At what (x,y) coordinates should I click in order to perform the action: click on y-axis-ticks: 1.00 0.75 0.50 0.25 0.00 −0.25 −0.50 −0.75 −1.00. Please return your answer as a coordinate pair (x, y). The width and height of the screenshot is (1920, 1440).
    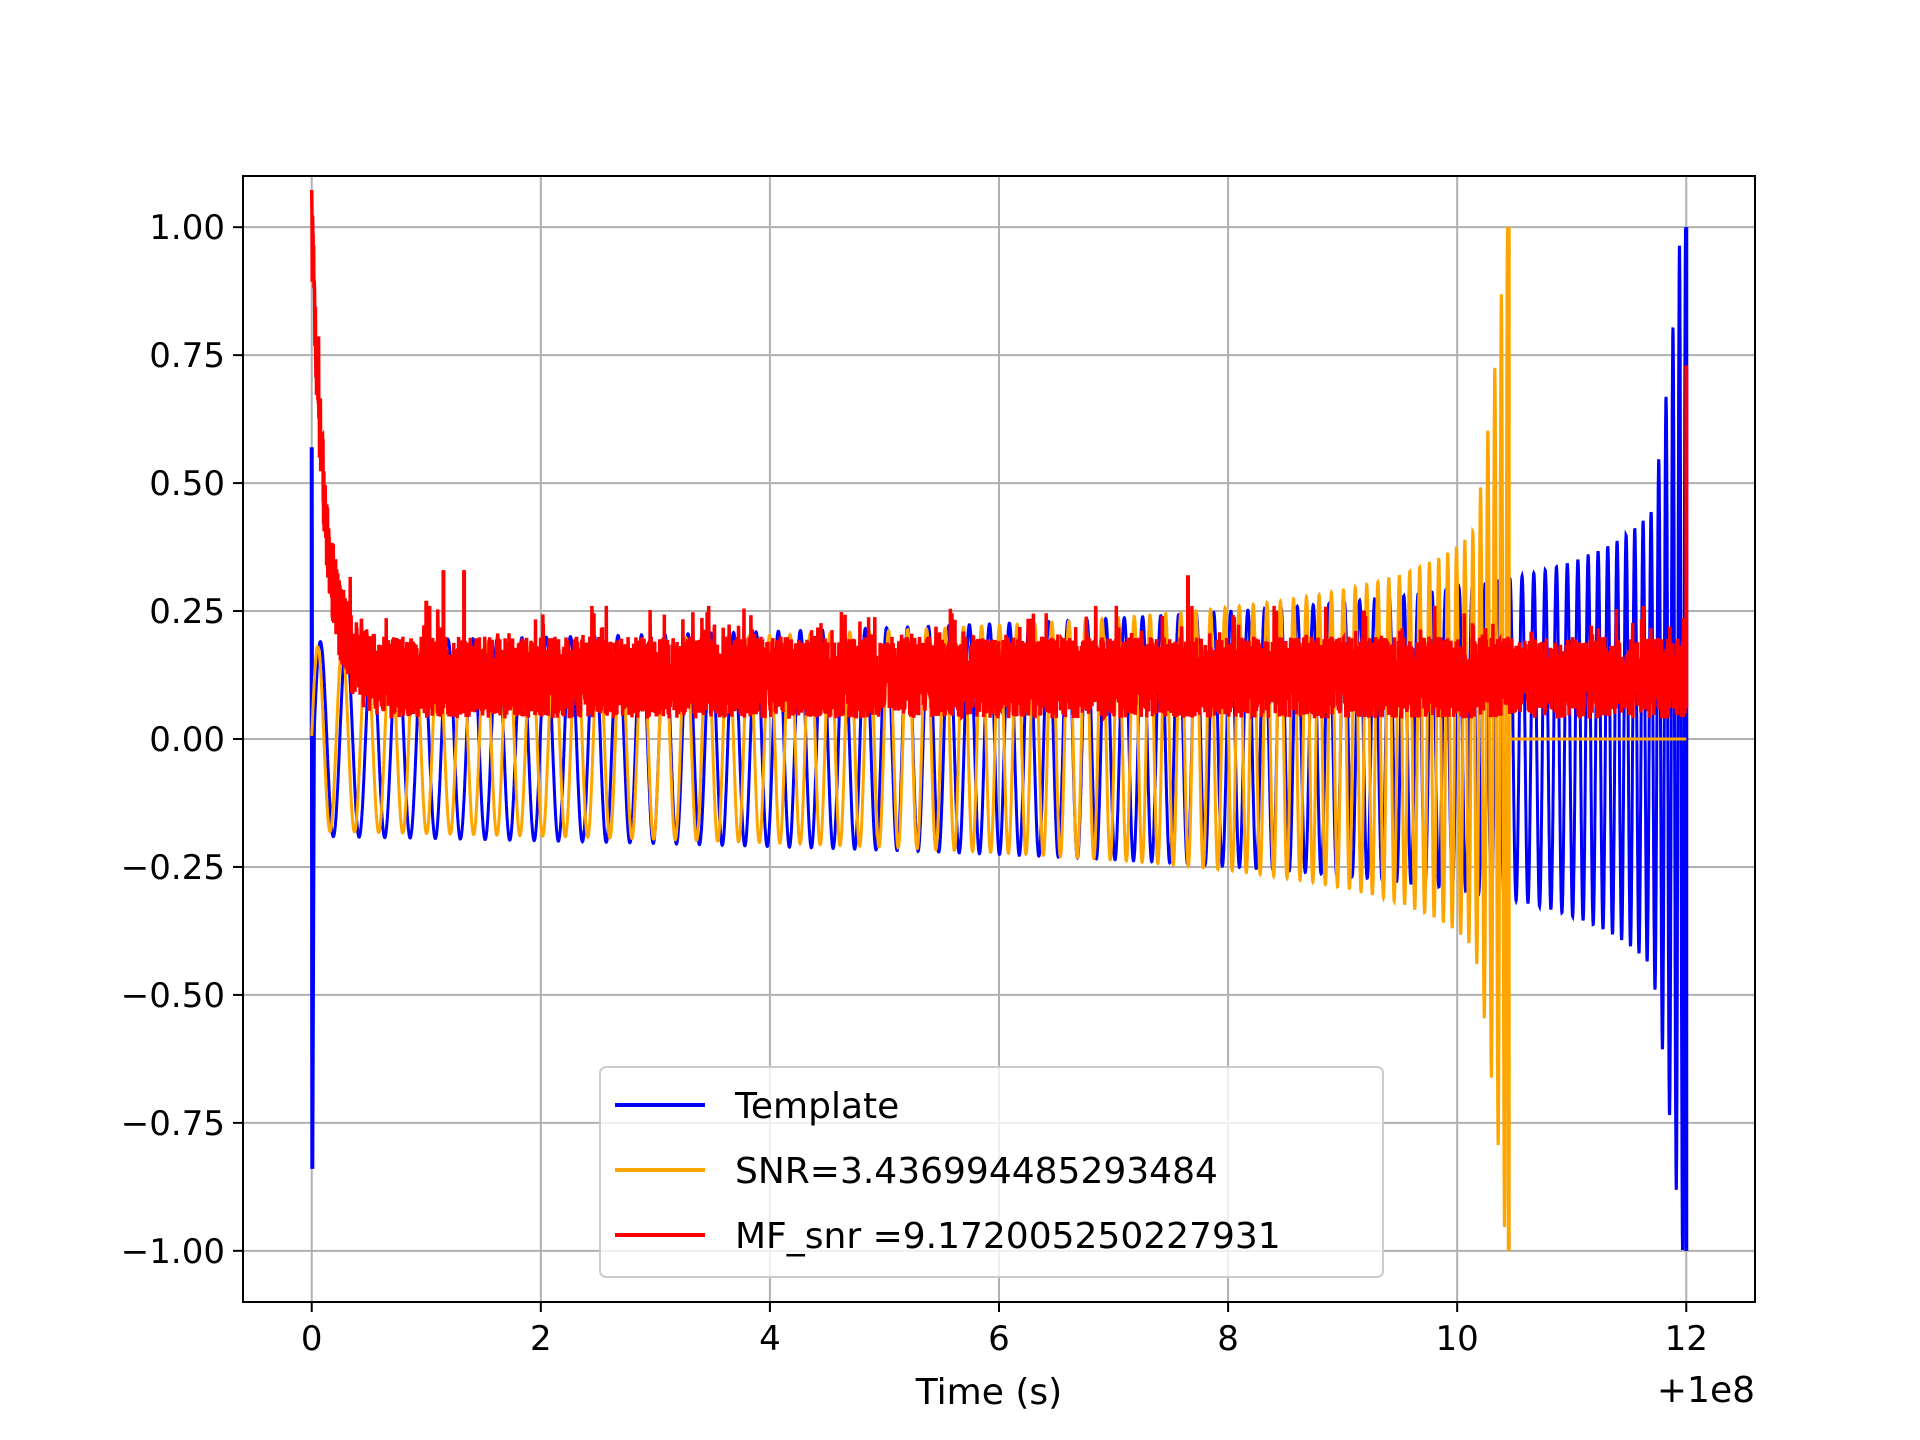
    Looking at the image, I should click on (182, 740).